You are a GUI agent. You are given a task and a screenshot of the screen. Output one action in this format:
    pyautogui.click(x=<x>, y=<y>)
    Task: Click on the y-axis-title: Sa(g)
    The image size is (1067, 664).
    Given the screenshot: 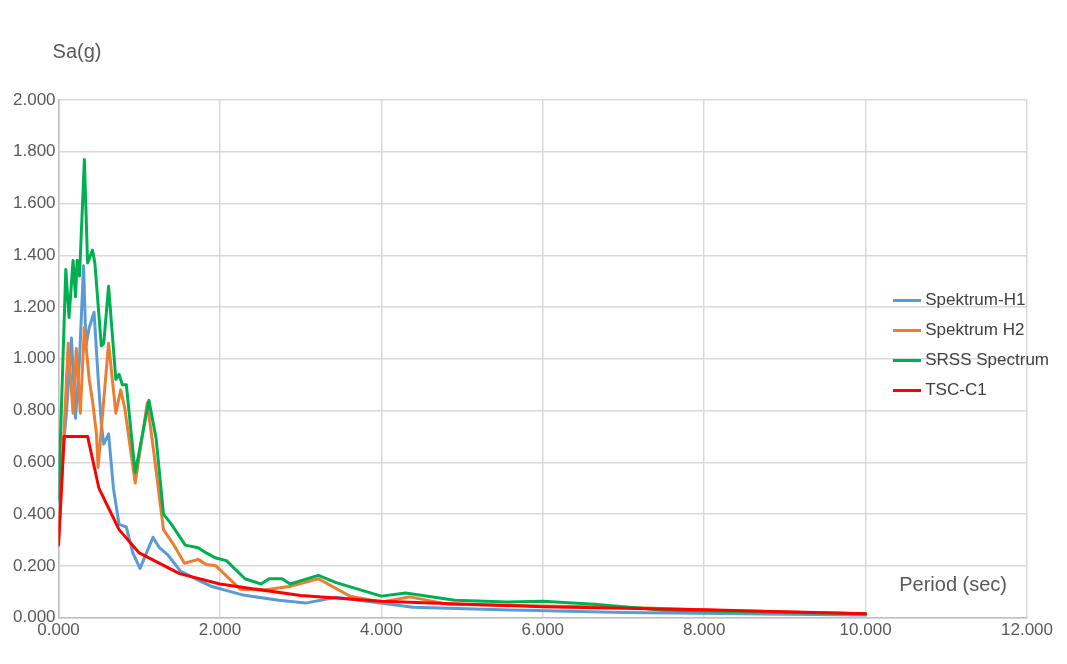 What is the action you would take?
    pyautogui.click(x=77, y=50)
    